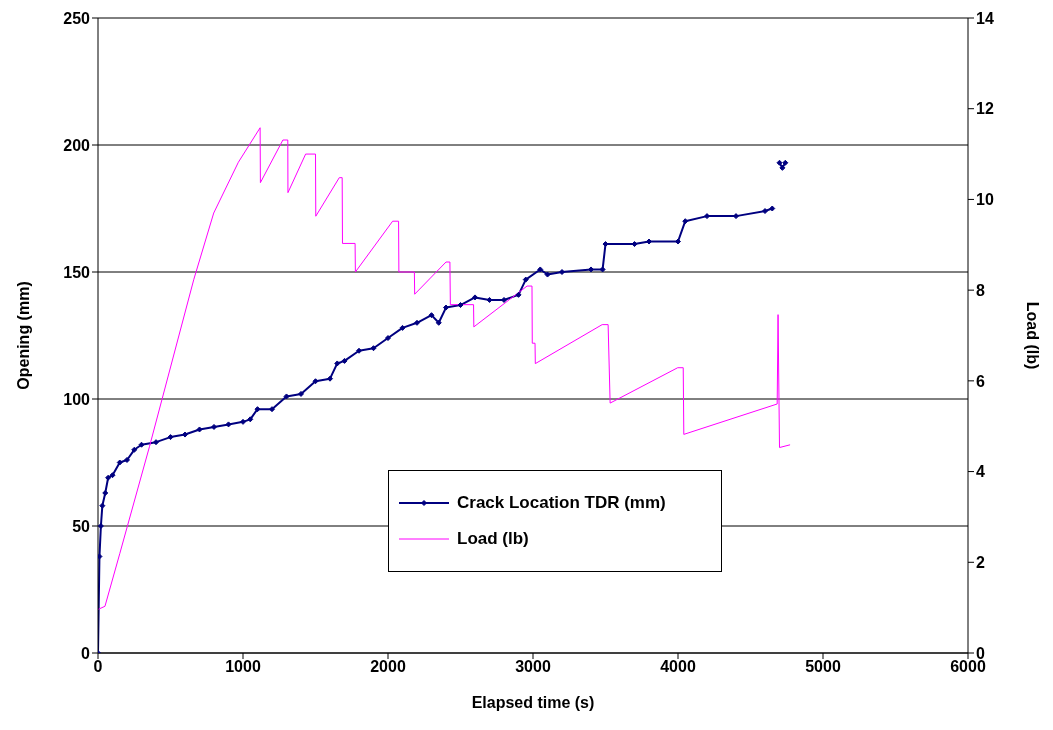  Describe the element at coordinates (985, 18) in the screenshot. I see `y2-tick-label: 14` at that location.